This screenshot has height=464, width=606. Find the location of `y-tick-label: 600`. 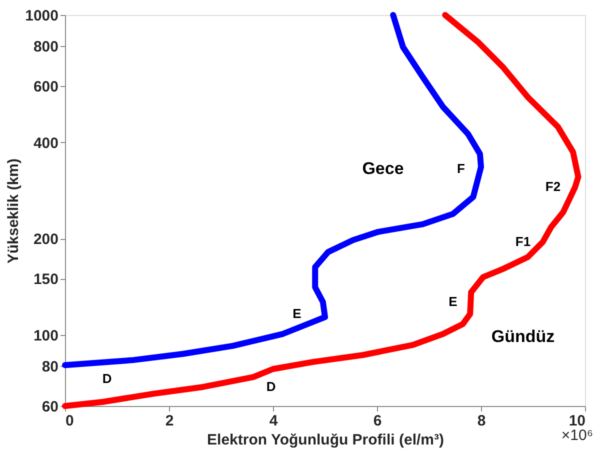

y-tick-label: 600 is located at coordinates (45, 87).